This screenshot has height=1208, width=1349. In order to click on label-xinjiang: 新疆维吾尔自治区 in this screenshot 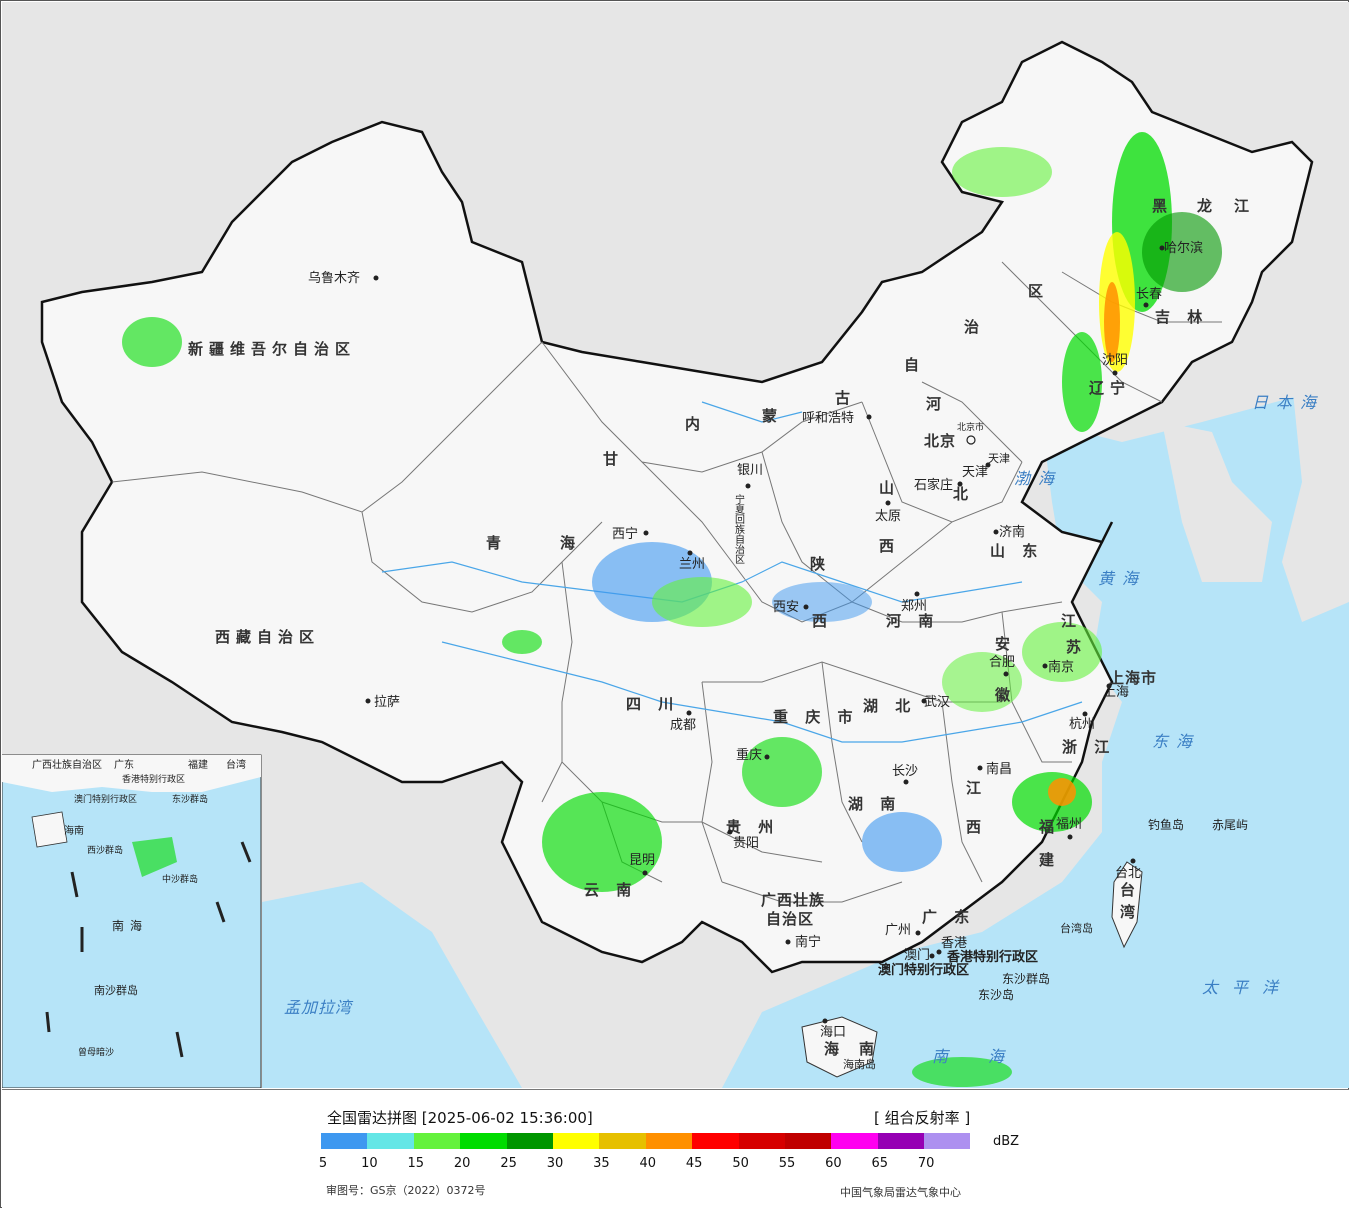, I will do `click(272, 349)`.